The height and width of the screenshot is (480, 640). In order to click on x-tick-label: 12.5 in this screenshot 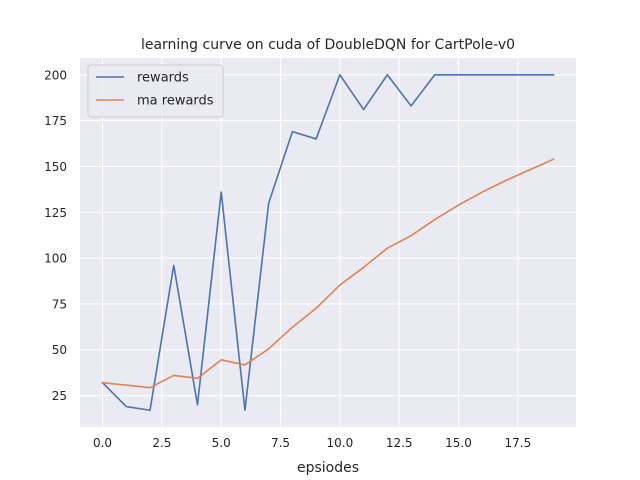, I will do `click(399, 443)`.